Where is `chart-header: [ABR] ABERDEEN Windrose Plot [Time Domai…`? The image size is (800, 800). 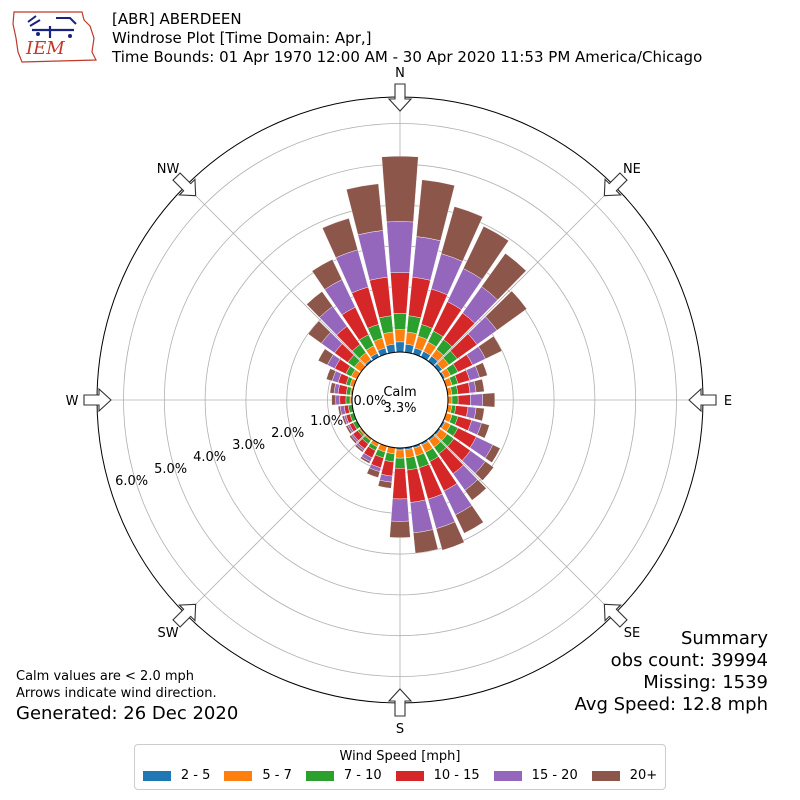 chart-header: [ABR] ABERDEEN Windrose Plot [Time Domai… is located at coordinates (407, 38).